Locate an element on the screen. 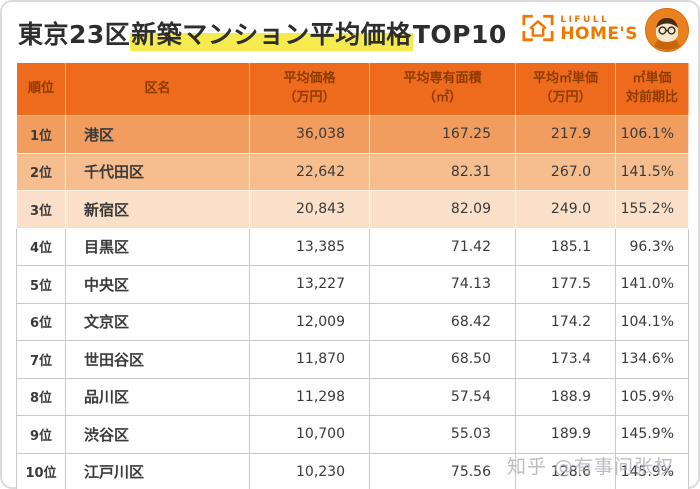  table-row: 1位 港区 36,038 167.25 217.9 106.1% is located at coordinates (352, 134).